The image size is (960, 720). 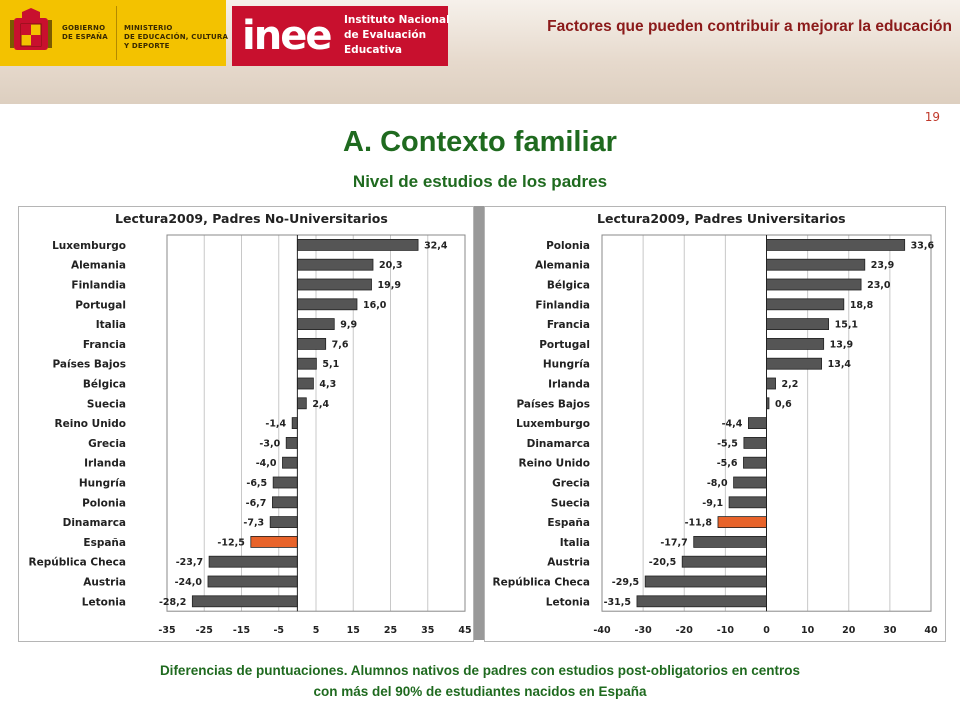 What do you see at coordinates (673, 542) in the screenshot?
I see `data-label: -17,7` at bounding box center [673, 542].